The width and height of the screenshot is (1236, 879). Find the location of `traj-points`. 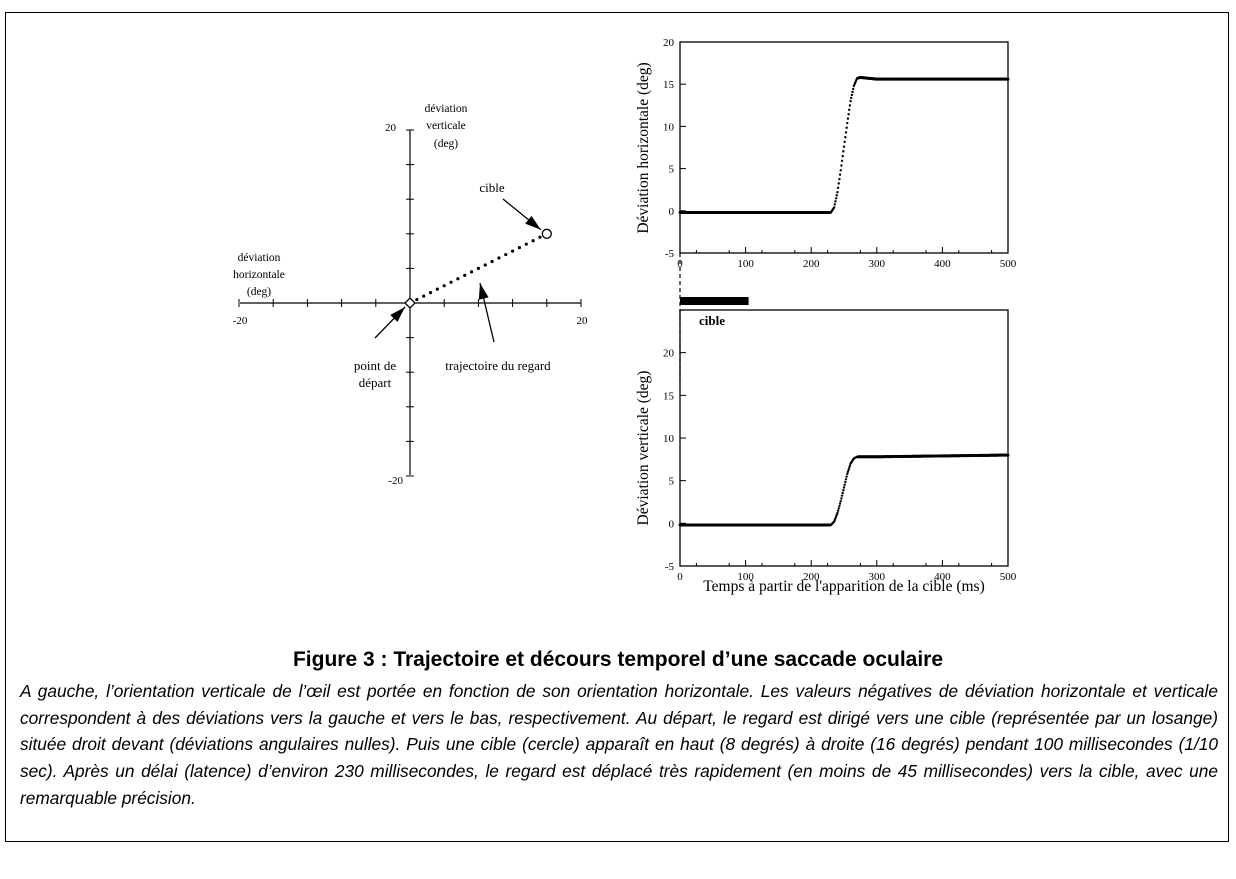

traj-points is located at coordinates (478, 268).